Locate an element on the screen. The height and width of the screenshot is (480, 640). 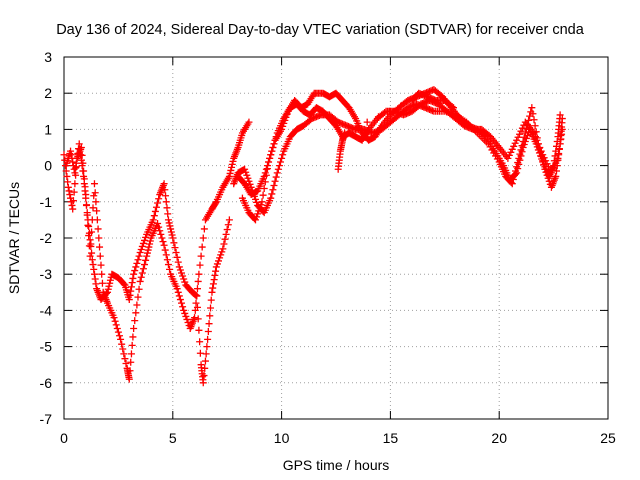
y-tick-label: -3 is located at coordinates (46, 274).